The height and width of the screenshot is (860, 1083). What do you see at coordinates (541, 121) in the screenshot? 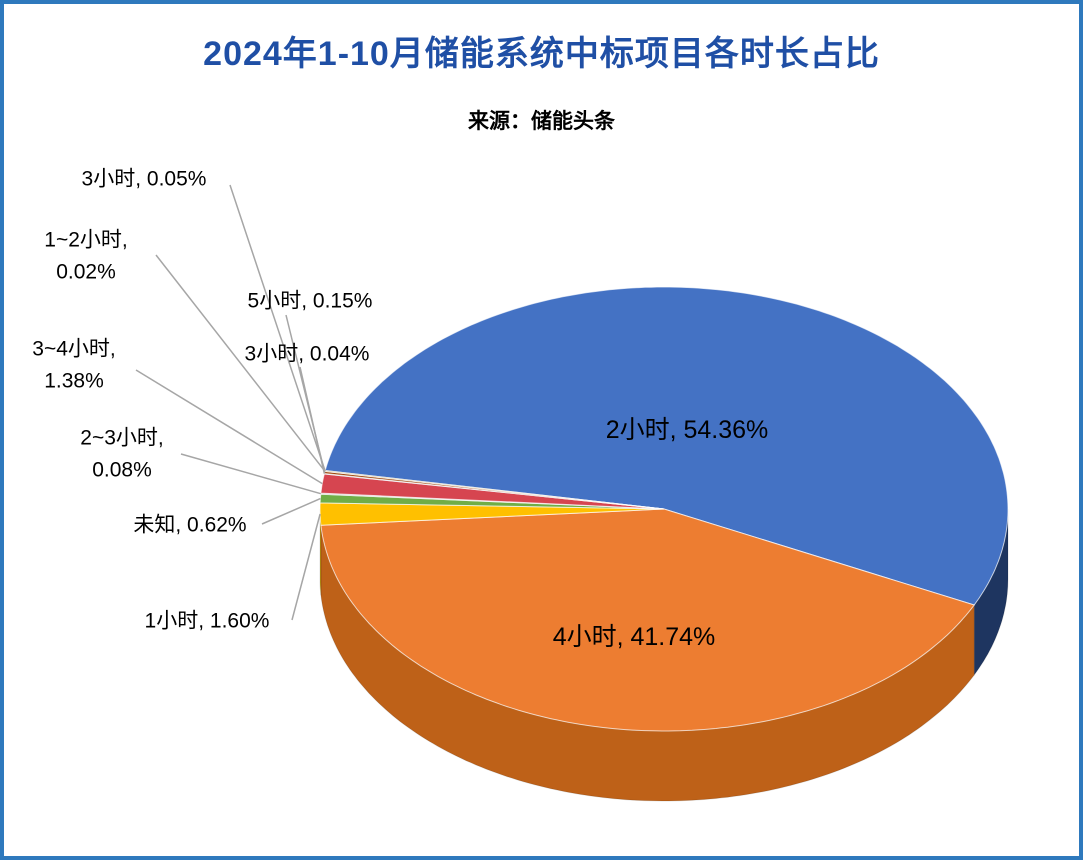
I see `chart-source-label: 来源：储能头条` at bounding box center [541, 121].